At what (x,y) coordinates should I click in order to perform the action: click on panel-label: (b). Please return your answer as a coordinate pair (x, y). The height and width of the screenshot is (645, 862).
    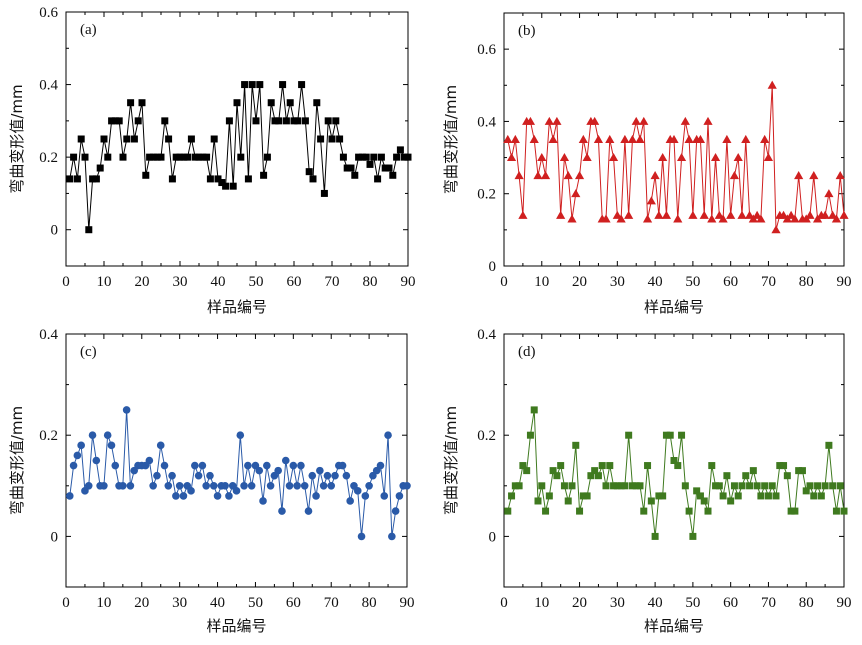
    Looking at the image, I should click on (527, 31).